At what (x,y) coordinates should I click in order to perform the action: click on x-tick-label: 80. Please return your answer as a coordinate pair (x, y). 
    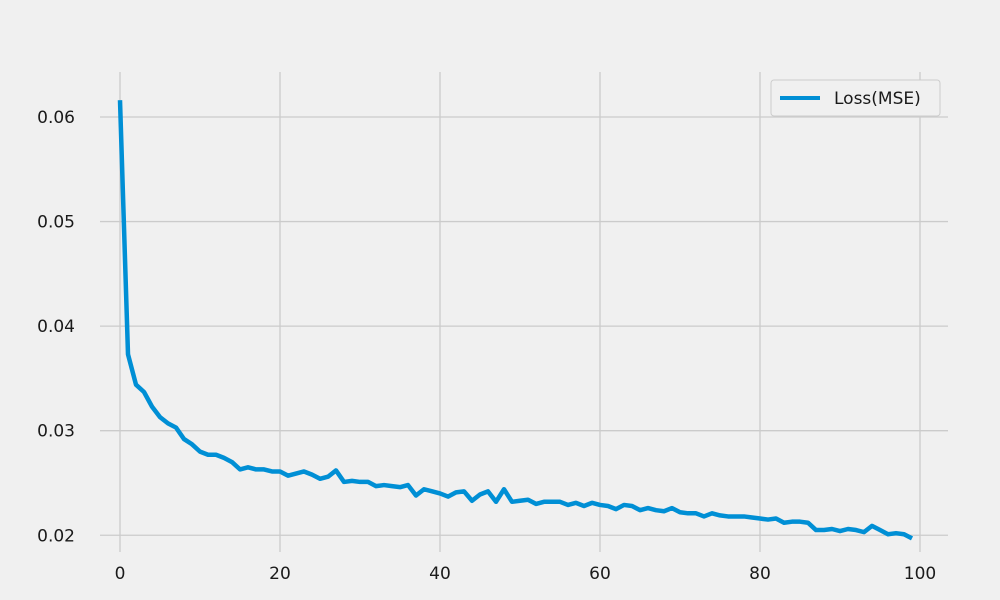
    Looking at the image, I should click on (760, 574).